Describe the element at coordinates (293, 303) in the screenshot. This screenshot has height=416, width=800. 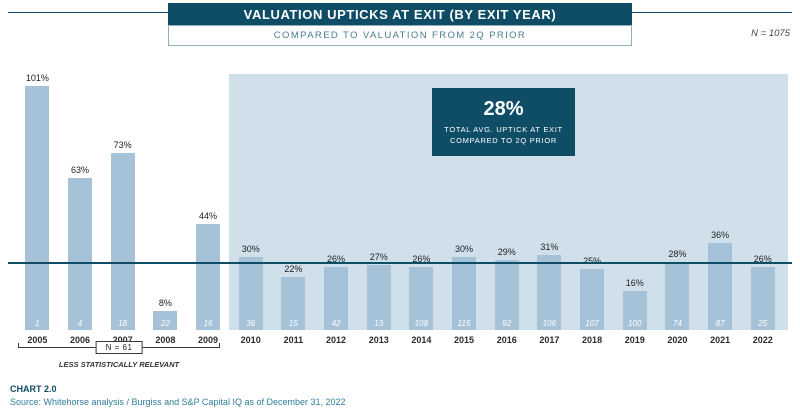
I see `bar-2011: 15` at that location.